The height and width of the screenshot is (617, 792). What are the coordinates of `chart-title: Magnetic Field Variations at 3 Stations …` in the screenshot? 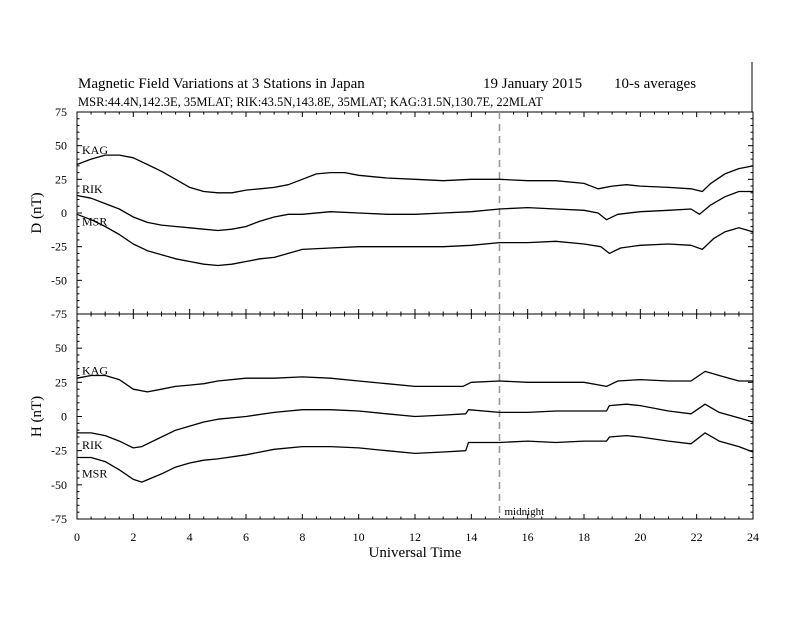 It's located at (221, 84).